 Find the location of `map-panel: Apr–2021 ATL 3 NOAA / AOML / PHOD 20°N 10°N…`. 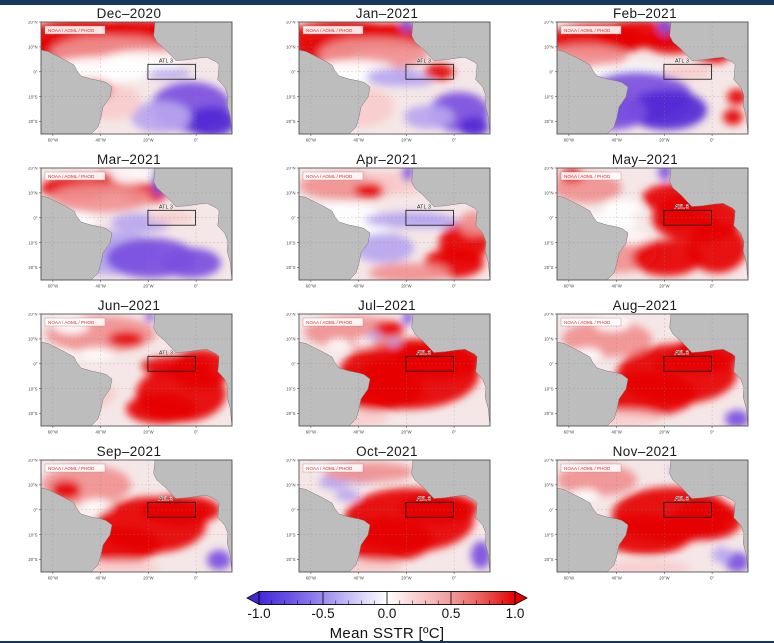

map-panel: Apr–2021 ATL 3 NOAA / AOML / PHOD 20°N 10°N… is located at coordinates (387, 224).